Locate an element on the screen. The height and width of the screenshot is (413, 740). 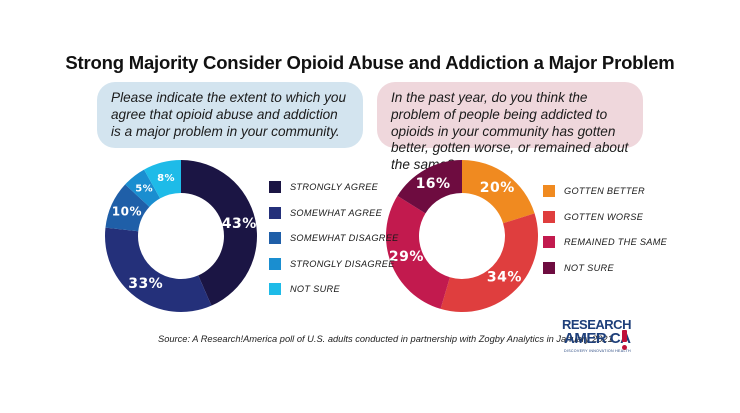
donut-slice-gotten-better is located at coordinates (498, 192).